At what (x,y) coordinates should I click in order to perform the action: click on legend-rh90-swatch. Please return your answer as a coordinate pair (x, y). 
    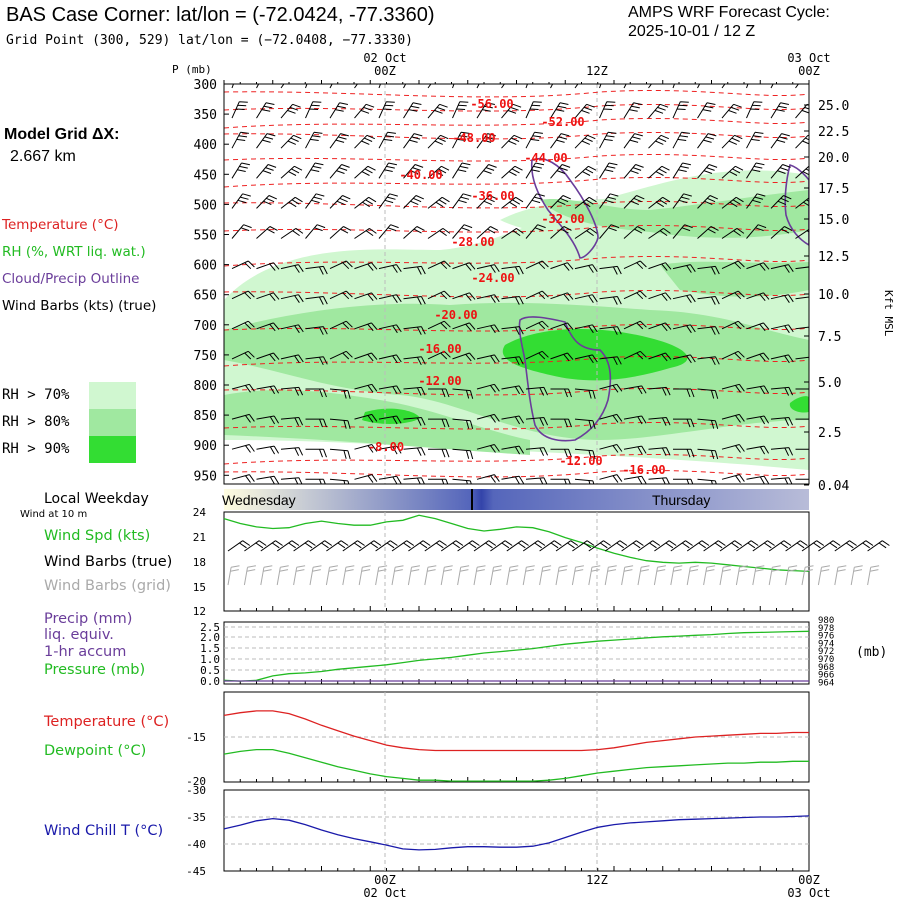
    Looking at the image, I should click on (112, 449).